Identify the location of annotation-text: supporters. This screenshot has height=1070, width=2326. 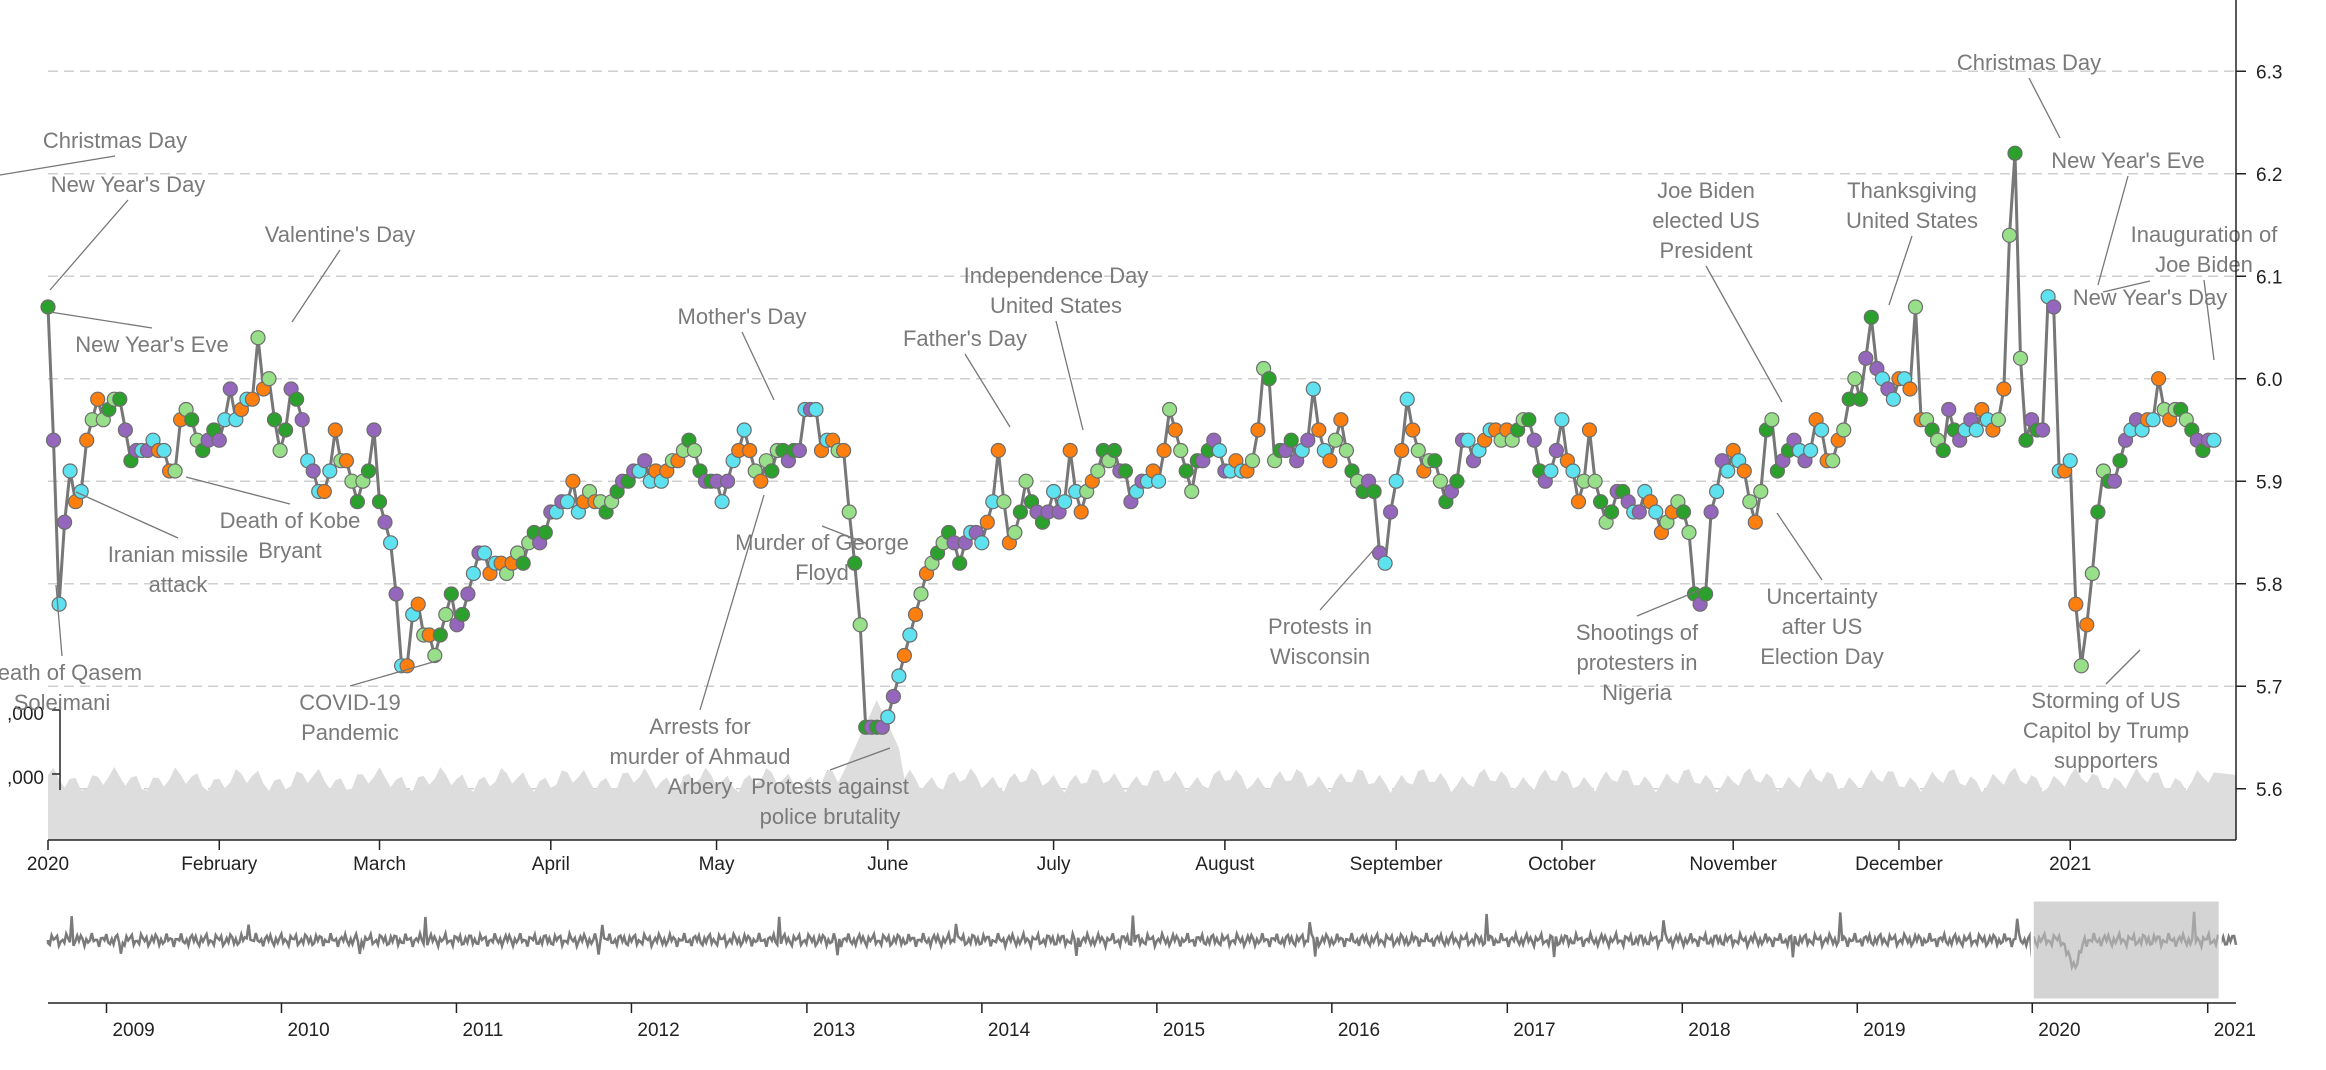
(2106, 760).